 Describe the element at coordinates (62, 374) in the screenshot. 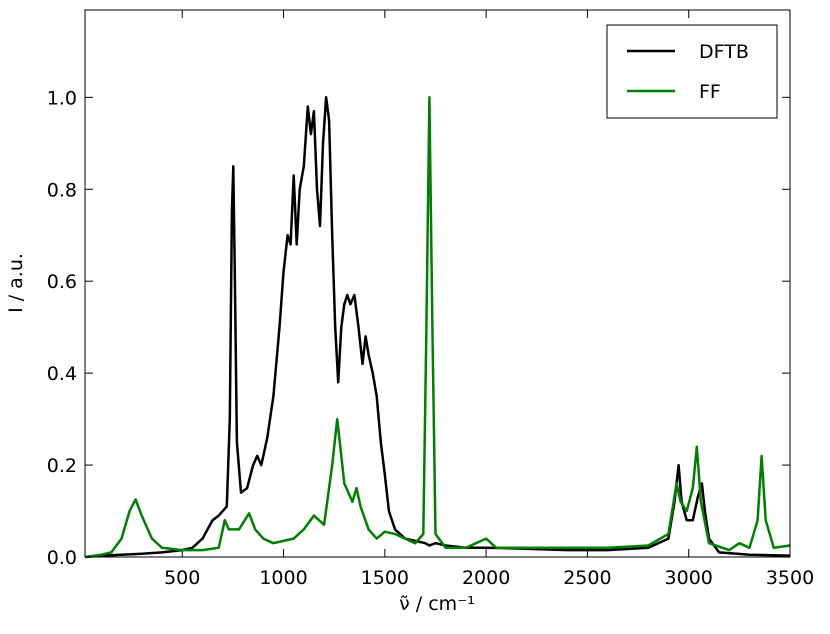

I see `y-tick-label: 0.4` at that location.